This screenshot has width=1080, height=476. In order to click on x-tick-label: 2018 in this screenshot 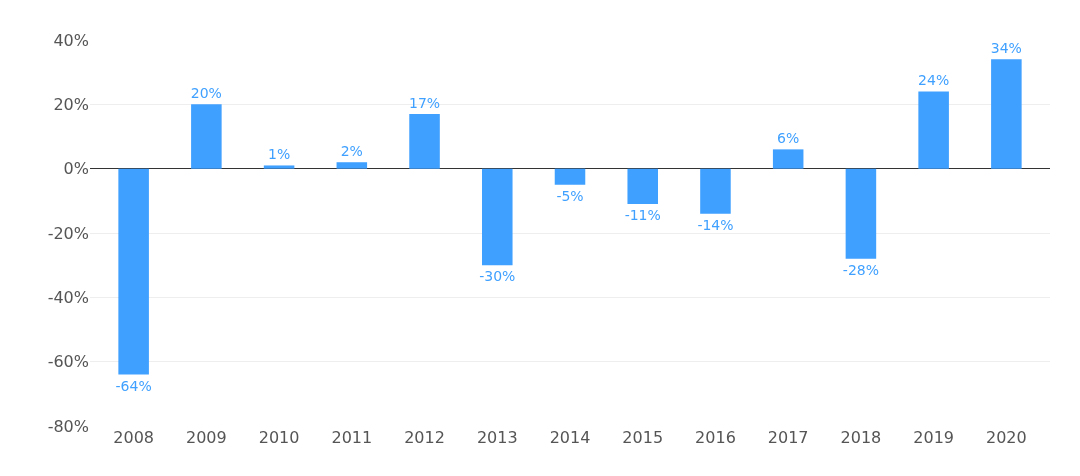, I will do `click(861, 437)`.